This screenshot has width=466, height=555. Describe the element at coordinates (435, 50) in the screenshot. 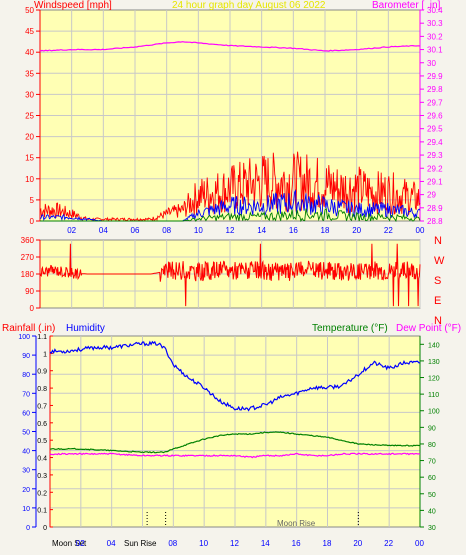

I see `wind-right-tick-label: 30.1` at that location.